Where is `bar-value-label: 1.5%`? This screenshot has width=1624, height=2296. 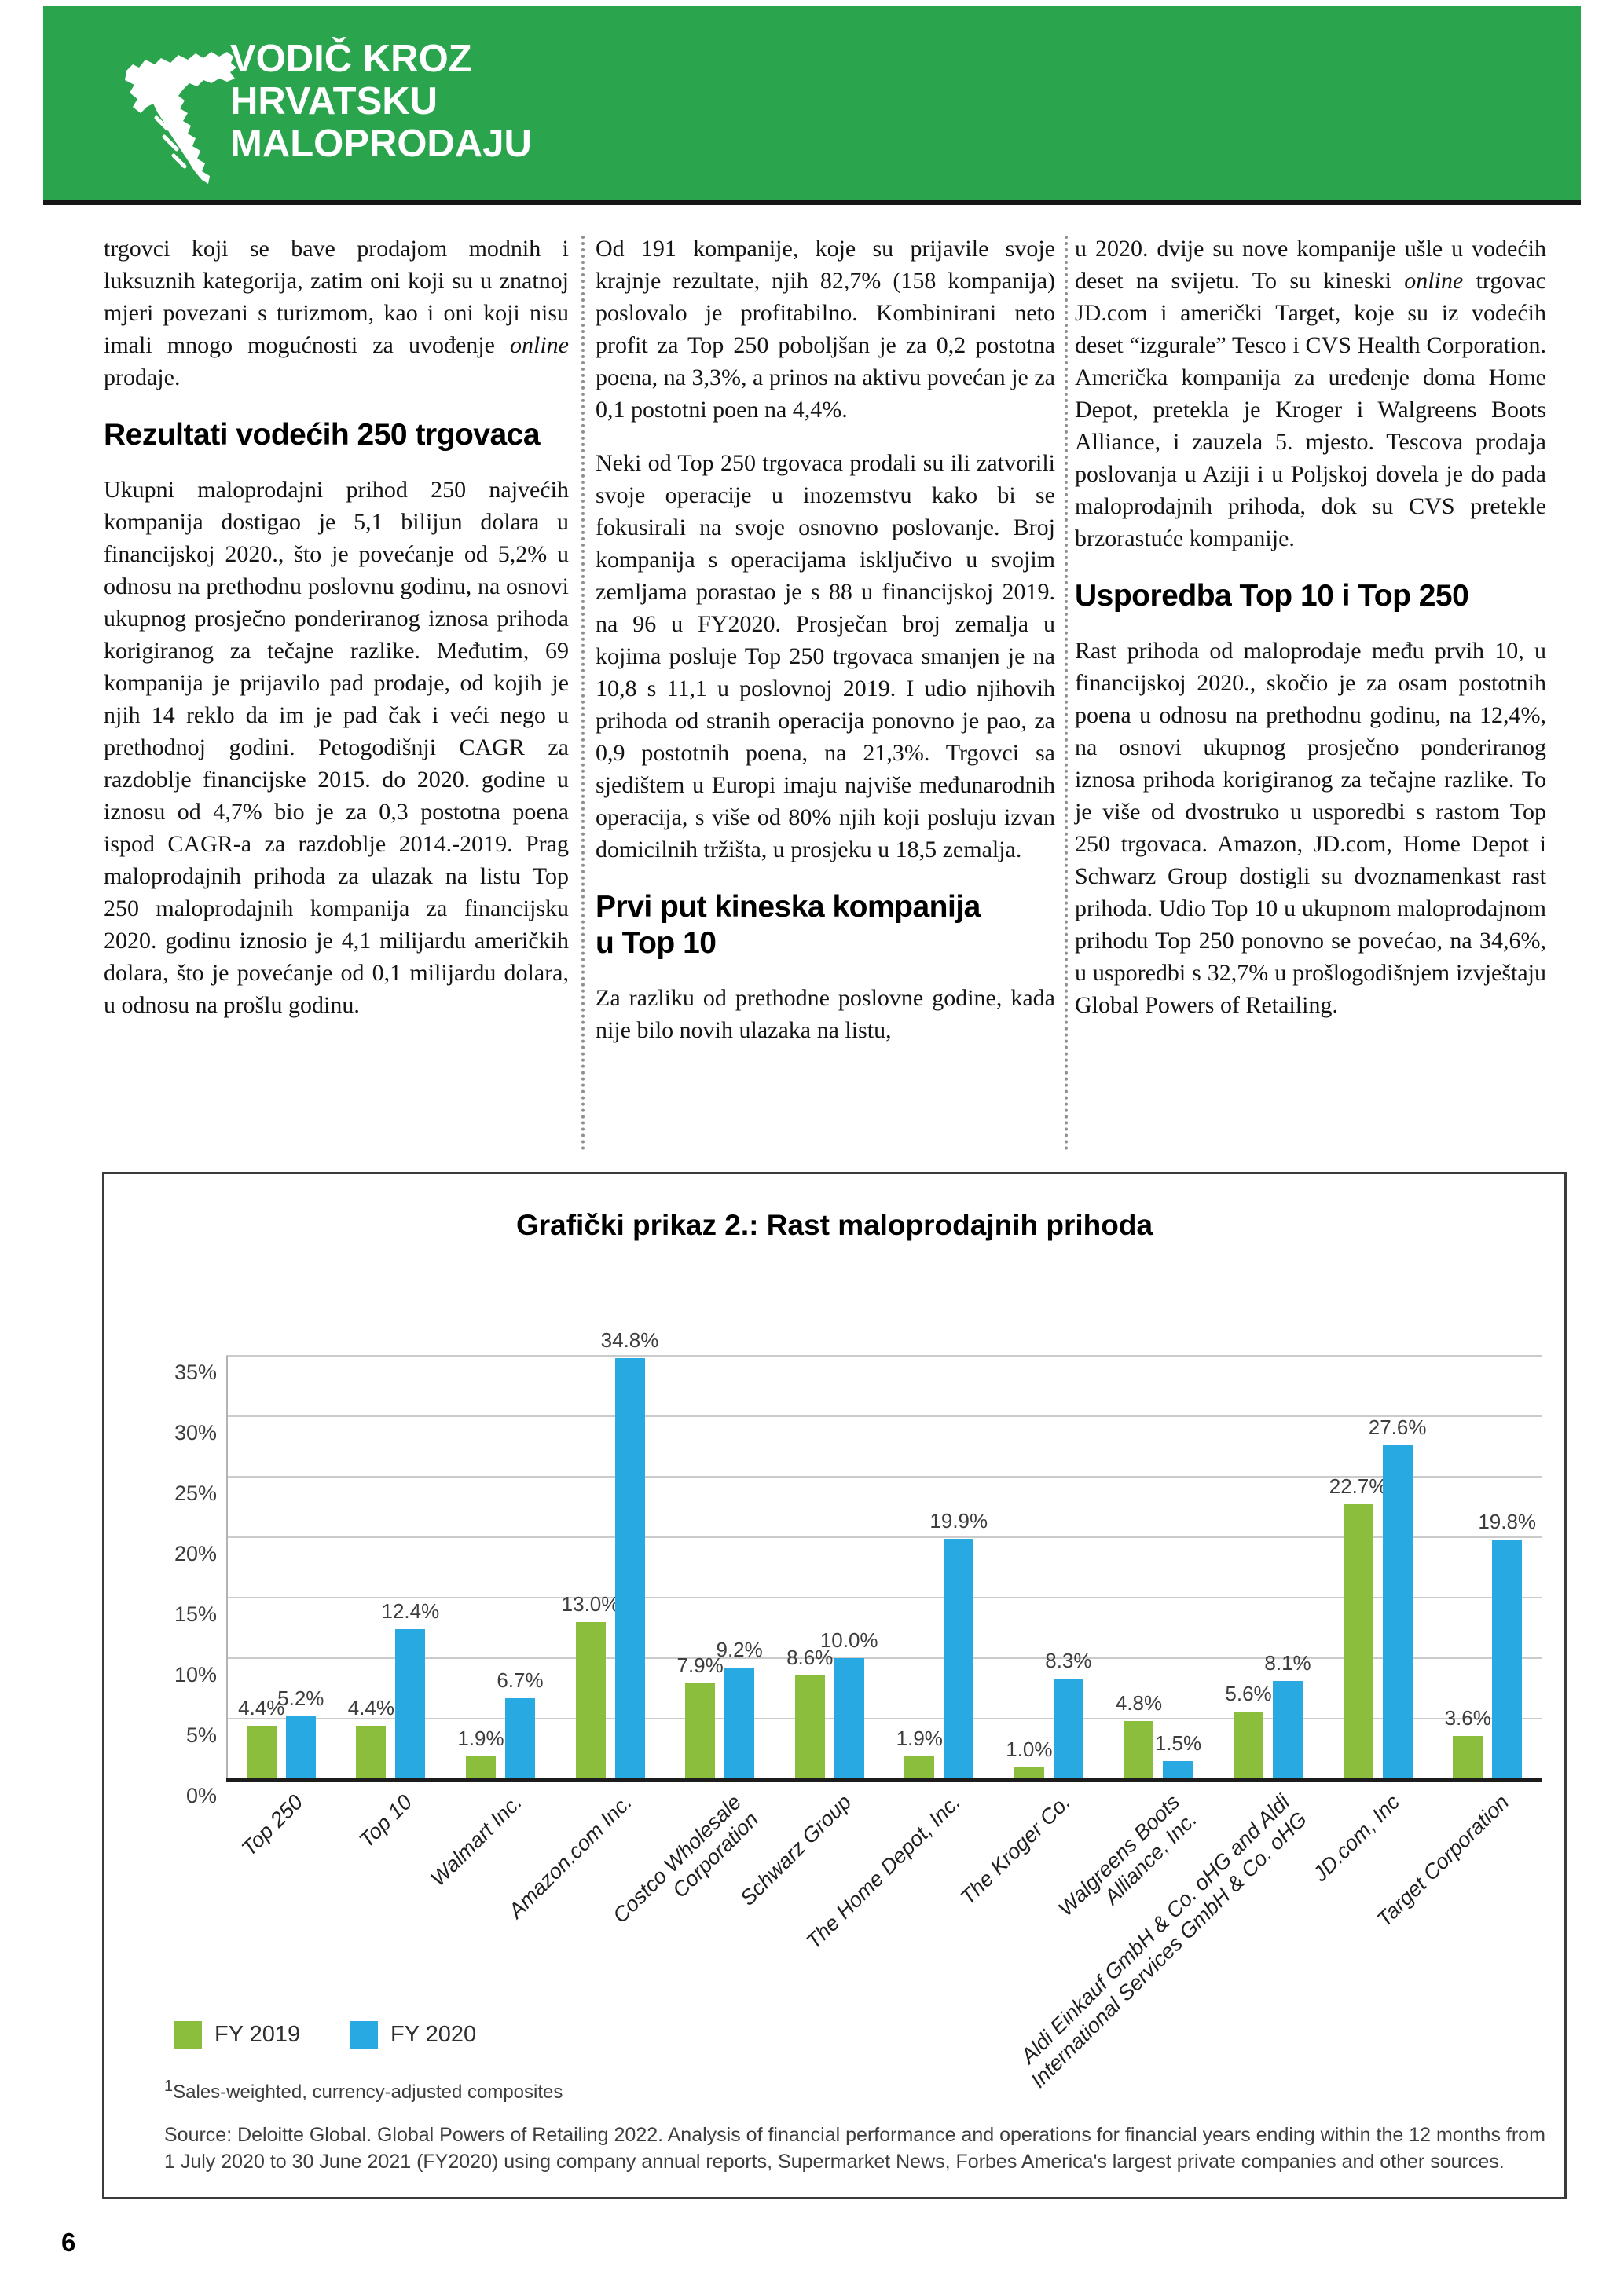
bar-value-label: 1.5% is located at coordinates (1178, 1742).